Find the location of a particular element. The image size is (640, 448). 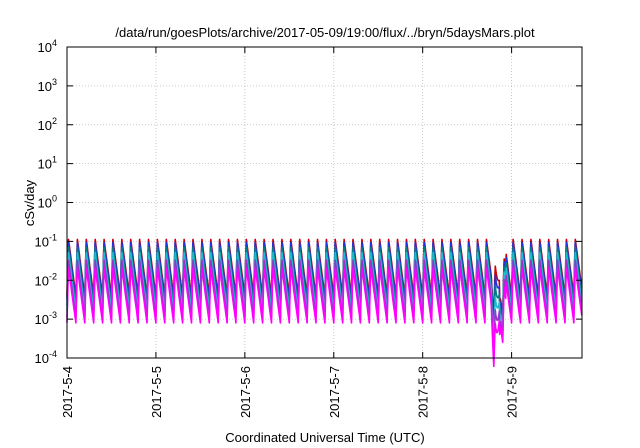

x-tick-label: 2017-5-8 is located at coordinates (423, 392).